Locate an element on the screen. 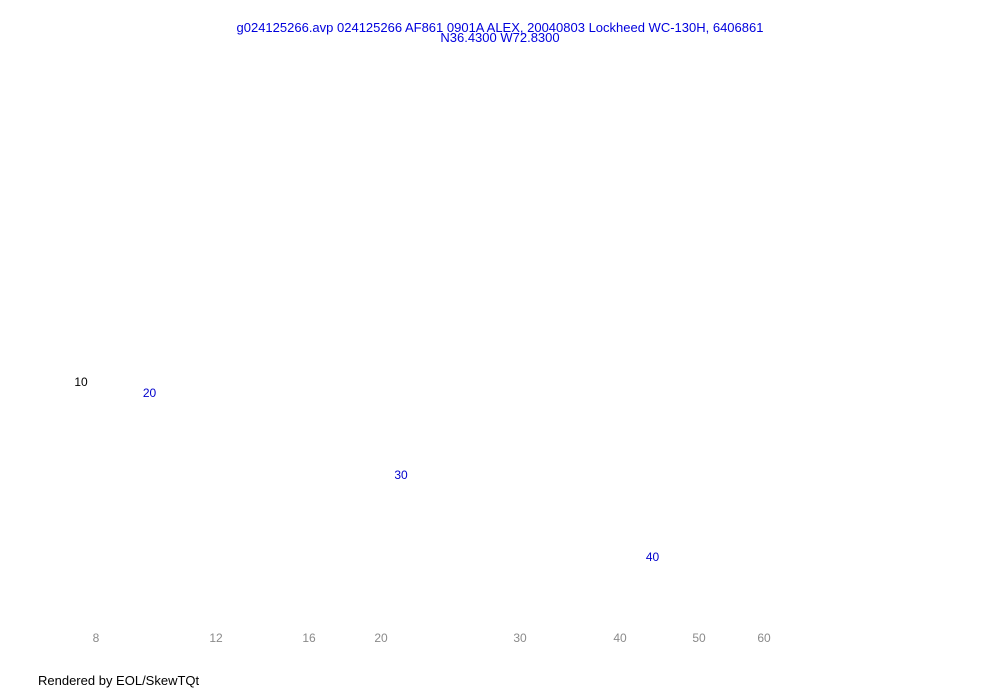 The height and width of the screenshot is (700, 1000). mixing-ratio-label: 50 is located at coordinates (699, 638).